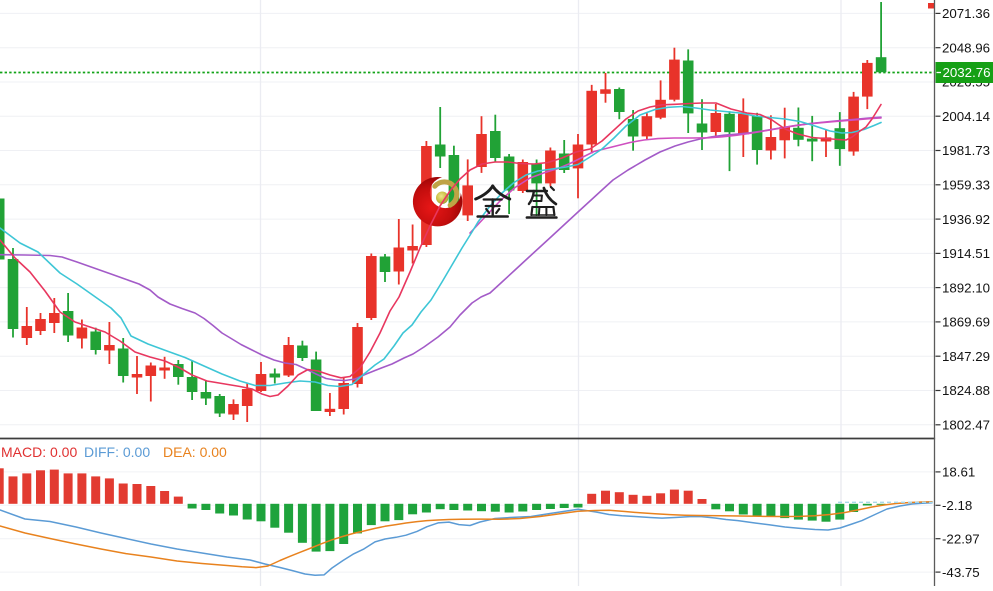 This screenshot has width=993, height=591. Describe the element at coordinates (966, 390) in the screenshot. I see `svg-text: 1824.88` at that location.